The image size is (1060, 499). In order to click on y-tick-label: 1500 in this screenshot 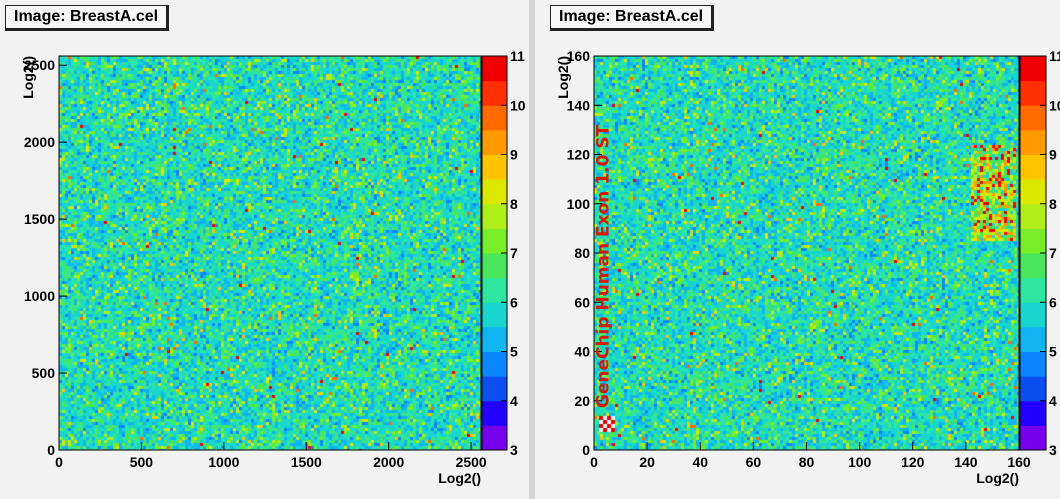, I will do `click(39, 219)`.